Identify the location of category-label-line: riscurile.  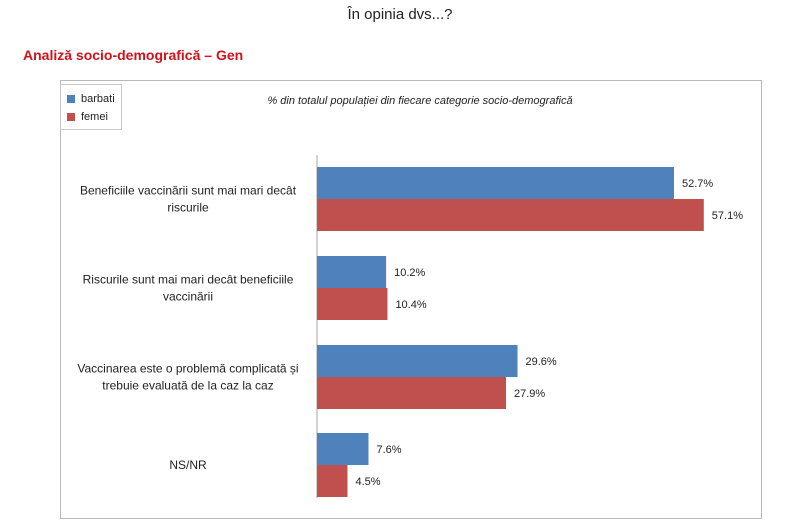
(188, 208).